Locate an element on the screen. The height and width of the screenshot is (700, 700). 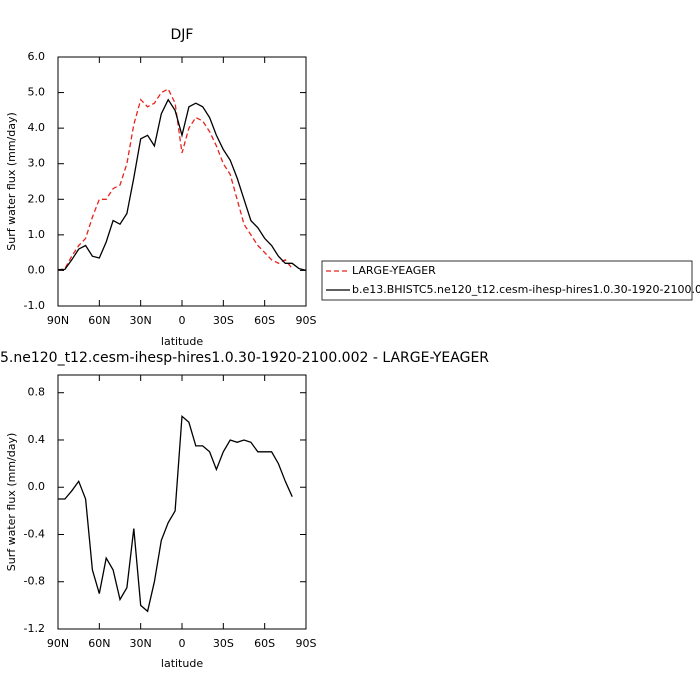
y-tick-label: 5.0 is located at coordinates (37, 92).